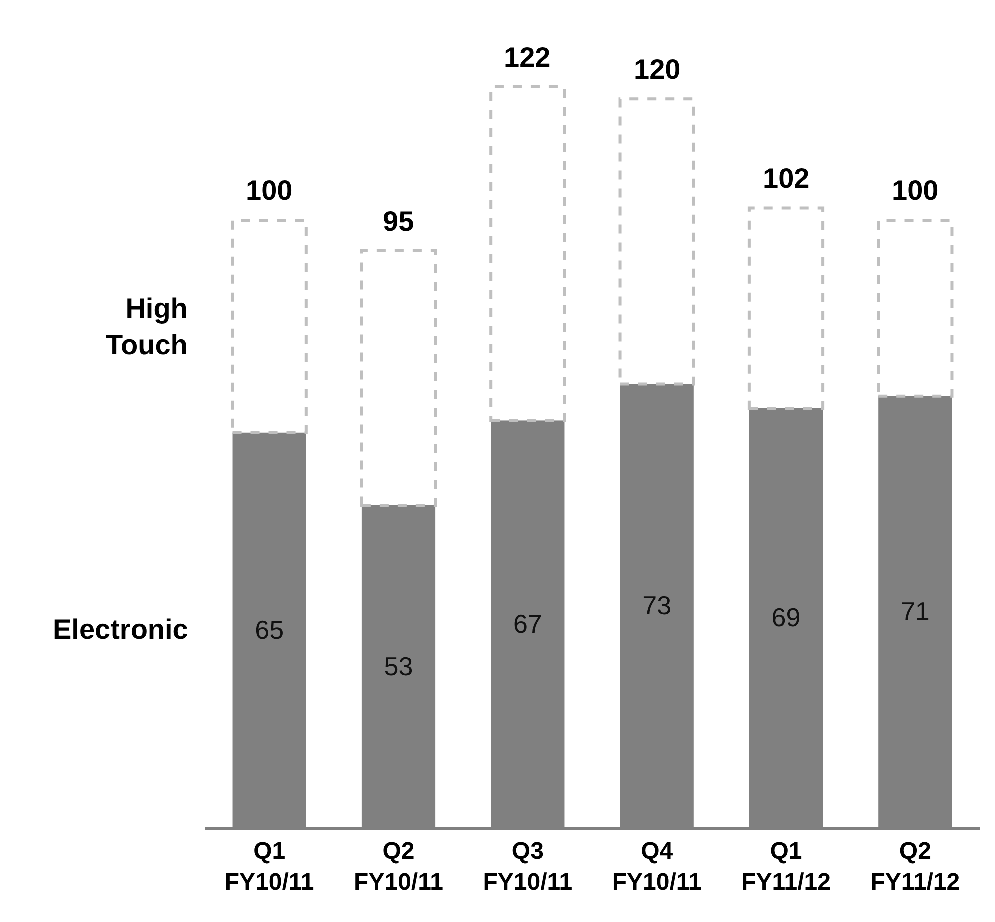 Image resolution: width=995 pixels, height=922 pixels. What do you see at coordinates (398, 221) in the screenshot?
I see `total-label: 95` at bounding box center [398, 221].